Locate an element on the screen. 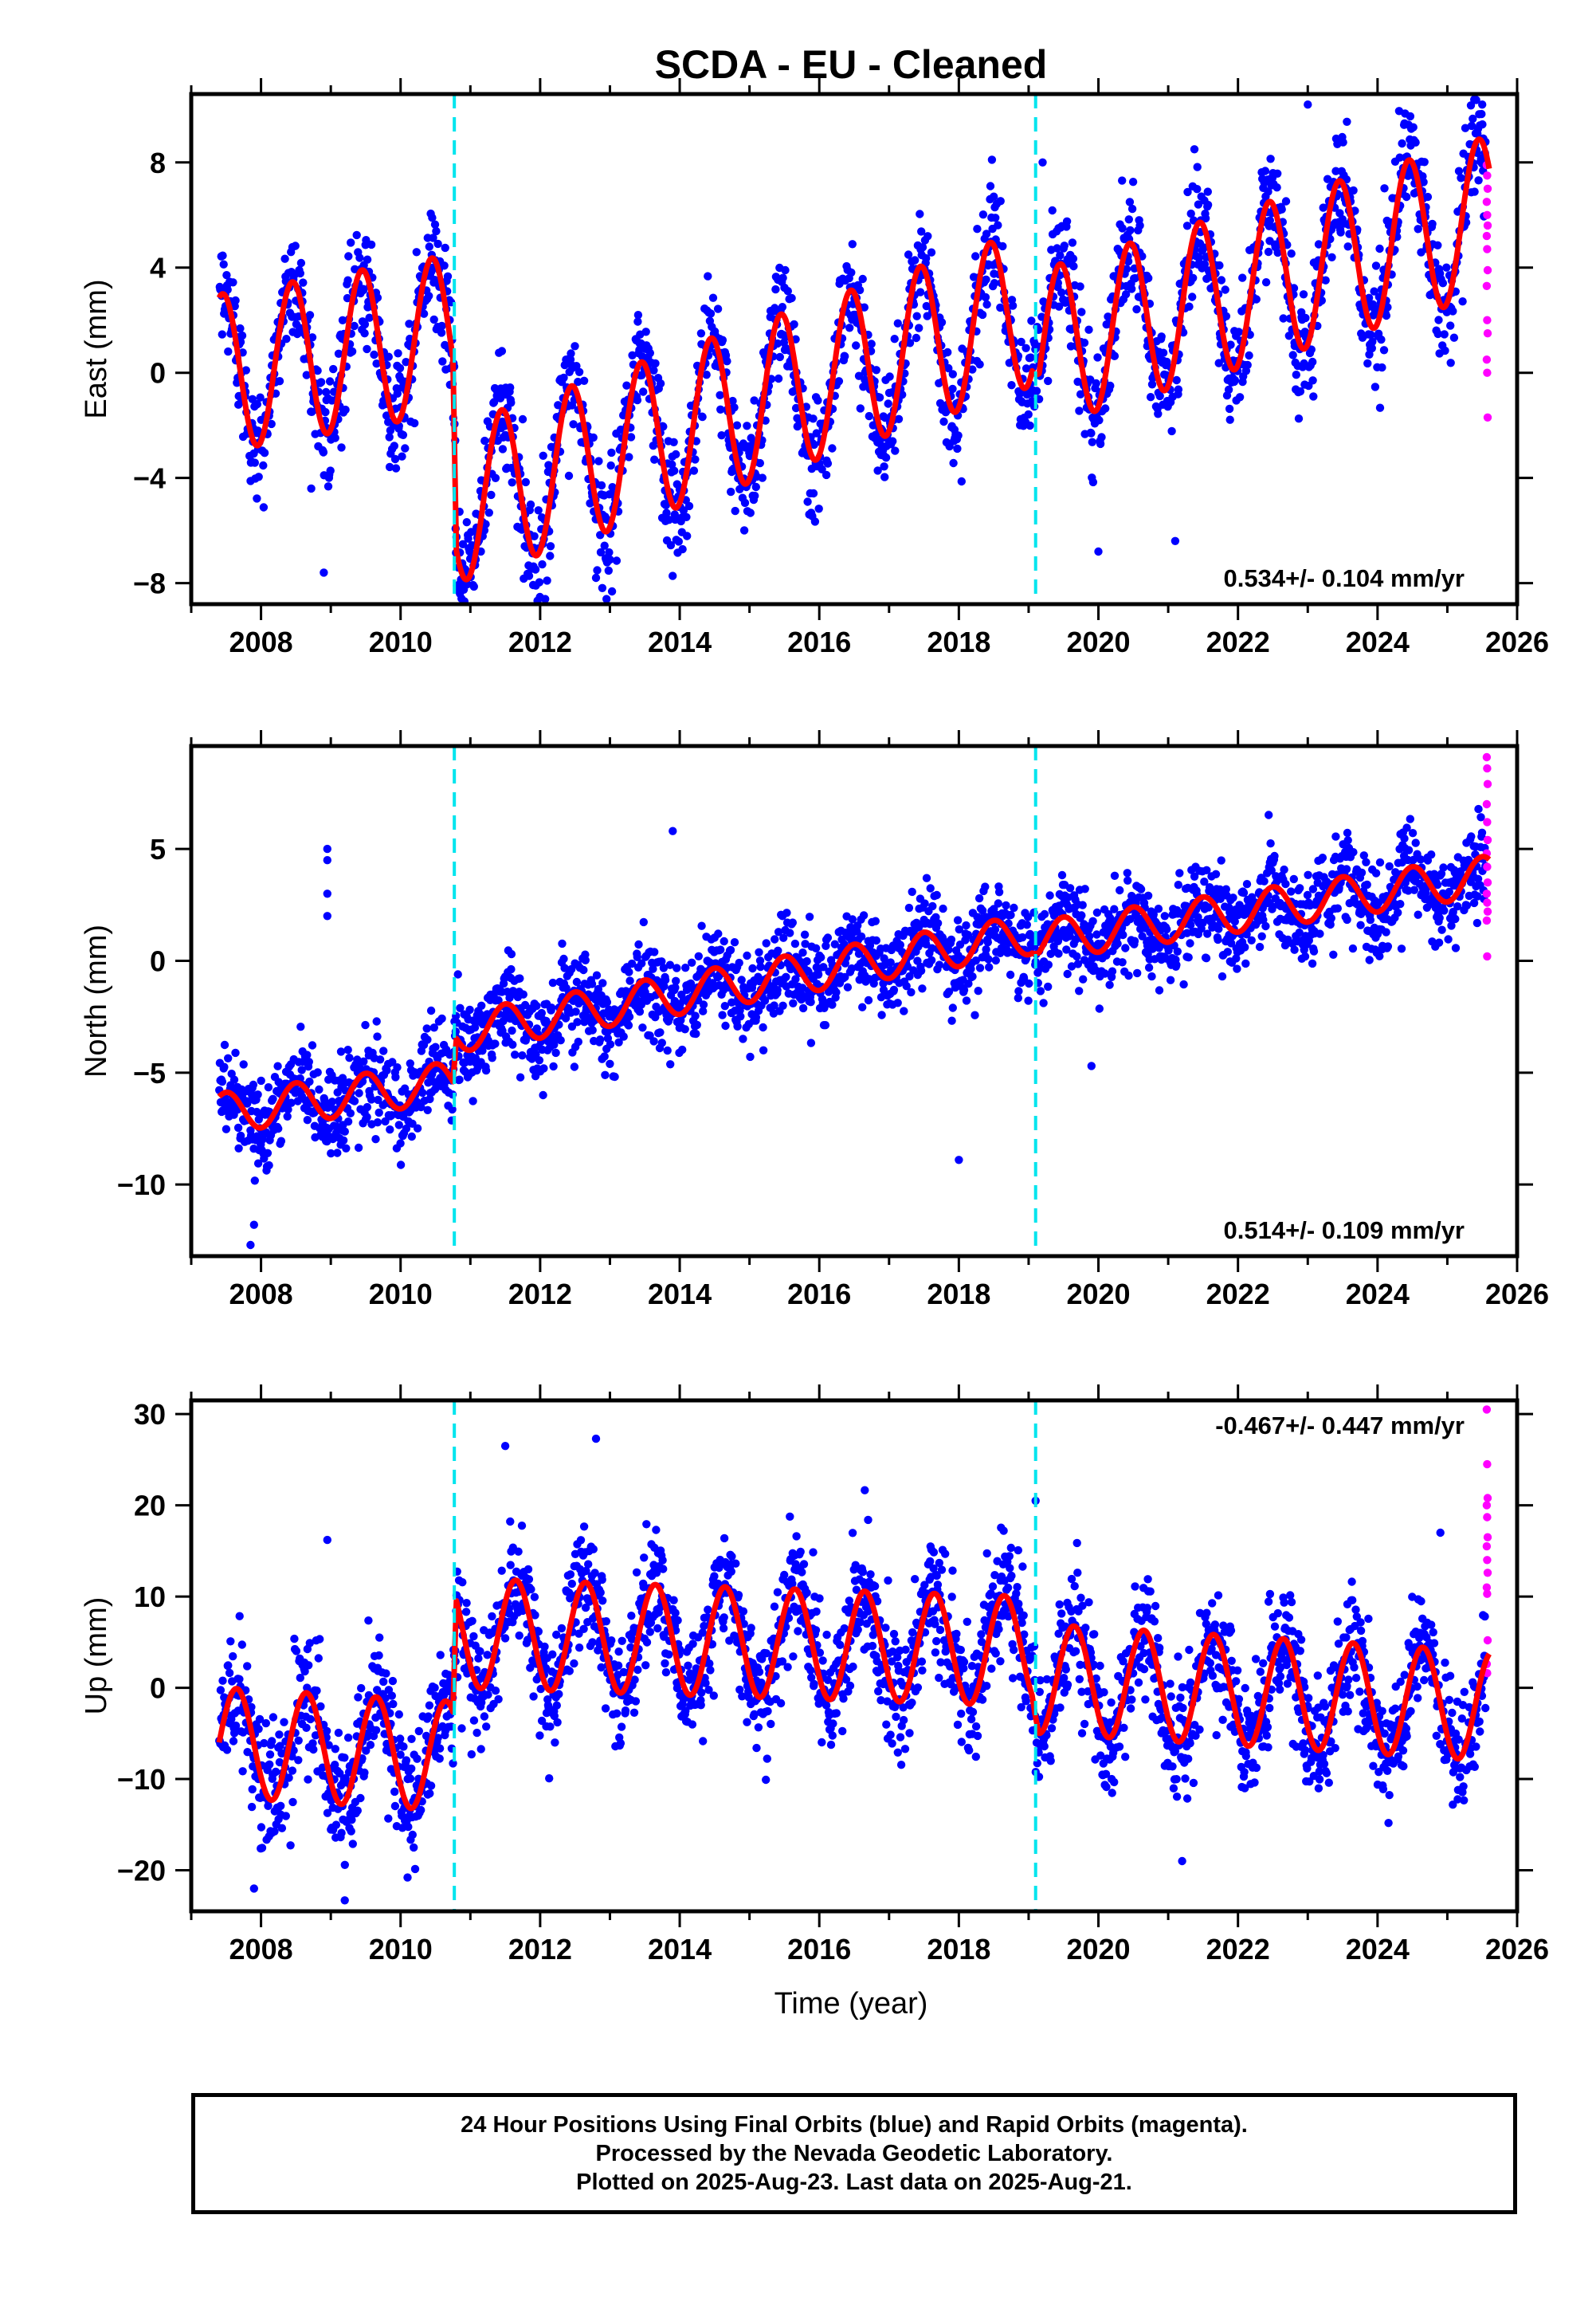  x-tick-label: 2008 is located at coordinates (261, 642).